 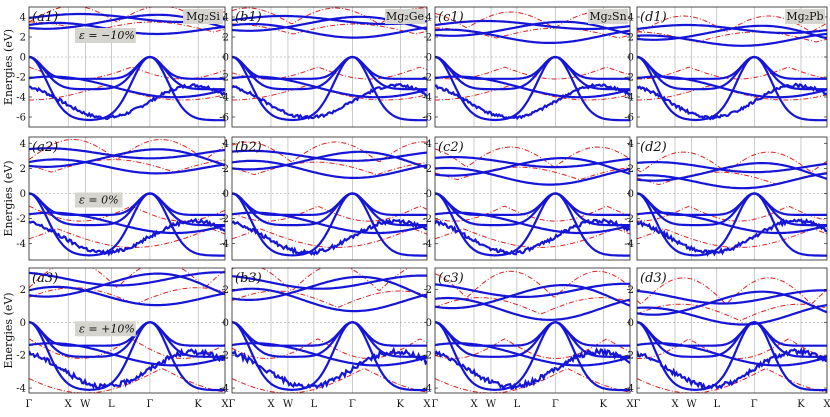 I want to click on panel-label: (a3), so click(x=45, y=278).